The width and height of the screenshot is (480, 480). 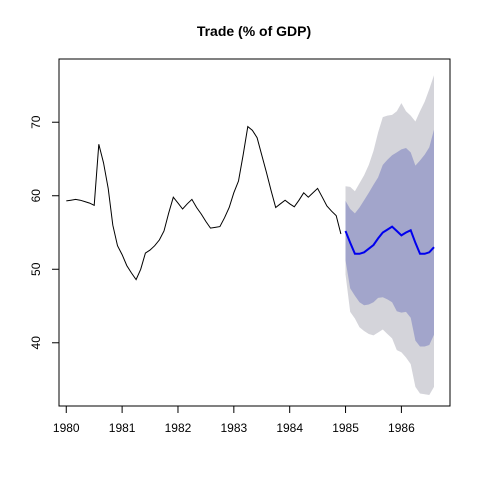 I want to click on y-axis: 40 50 60 70, so click(x=44, y=232).